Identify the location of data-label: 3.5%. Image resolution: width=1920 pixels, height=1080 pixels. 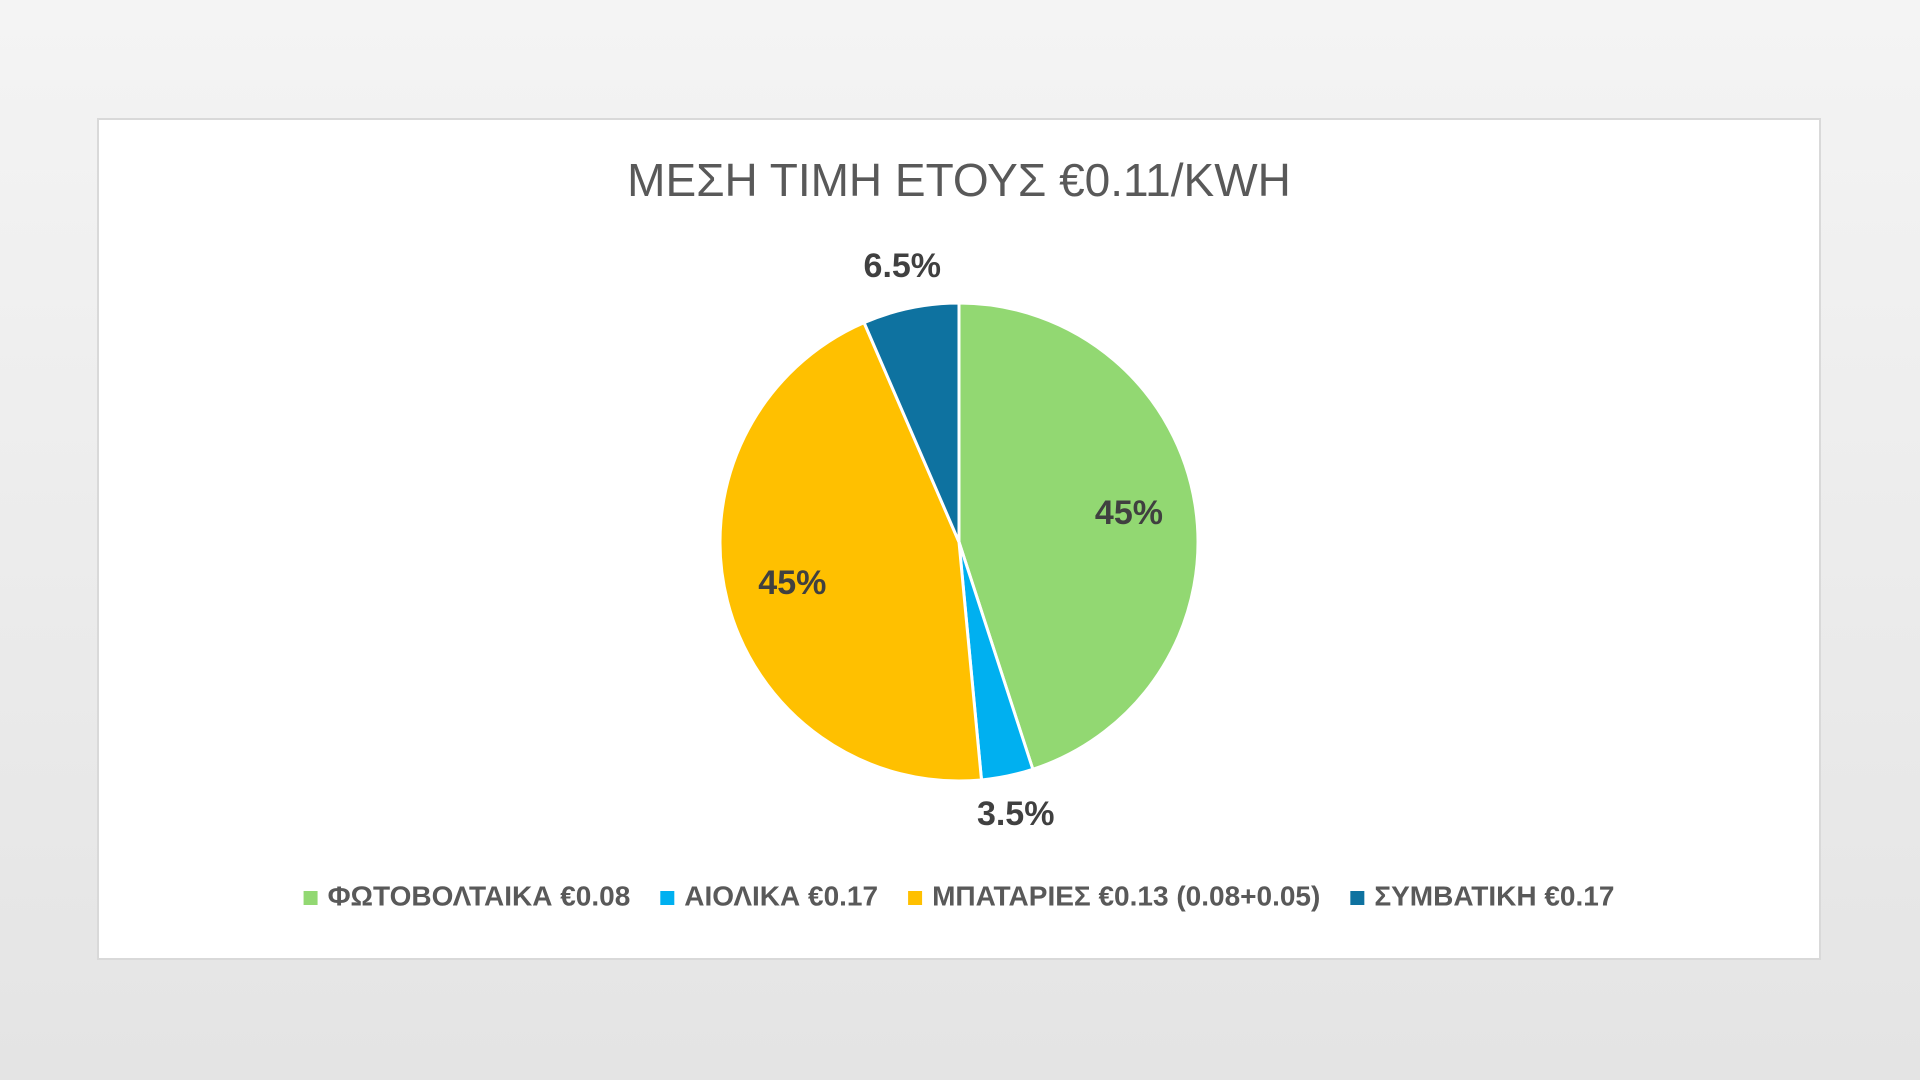
(1016, 814).